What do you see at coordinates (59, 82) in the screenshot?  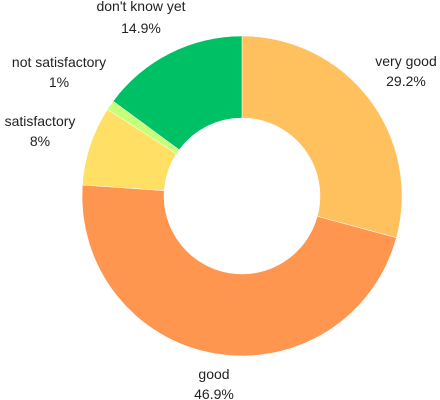 I see `slice-value-not-satisfactory: 1%` at bounding box center [59, 82].